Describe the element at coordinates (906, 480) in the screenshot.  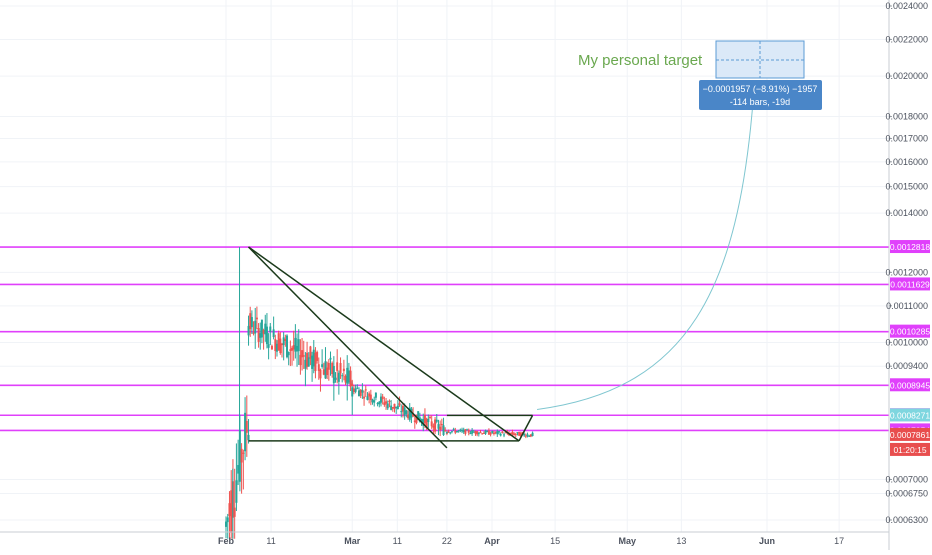
I see `price-tick-label: 0.0007000` at that location.